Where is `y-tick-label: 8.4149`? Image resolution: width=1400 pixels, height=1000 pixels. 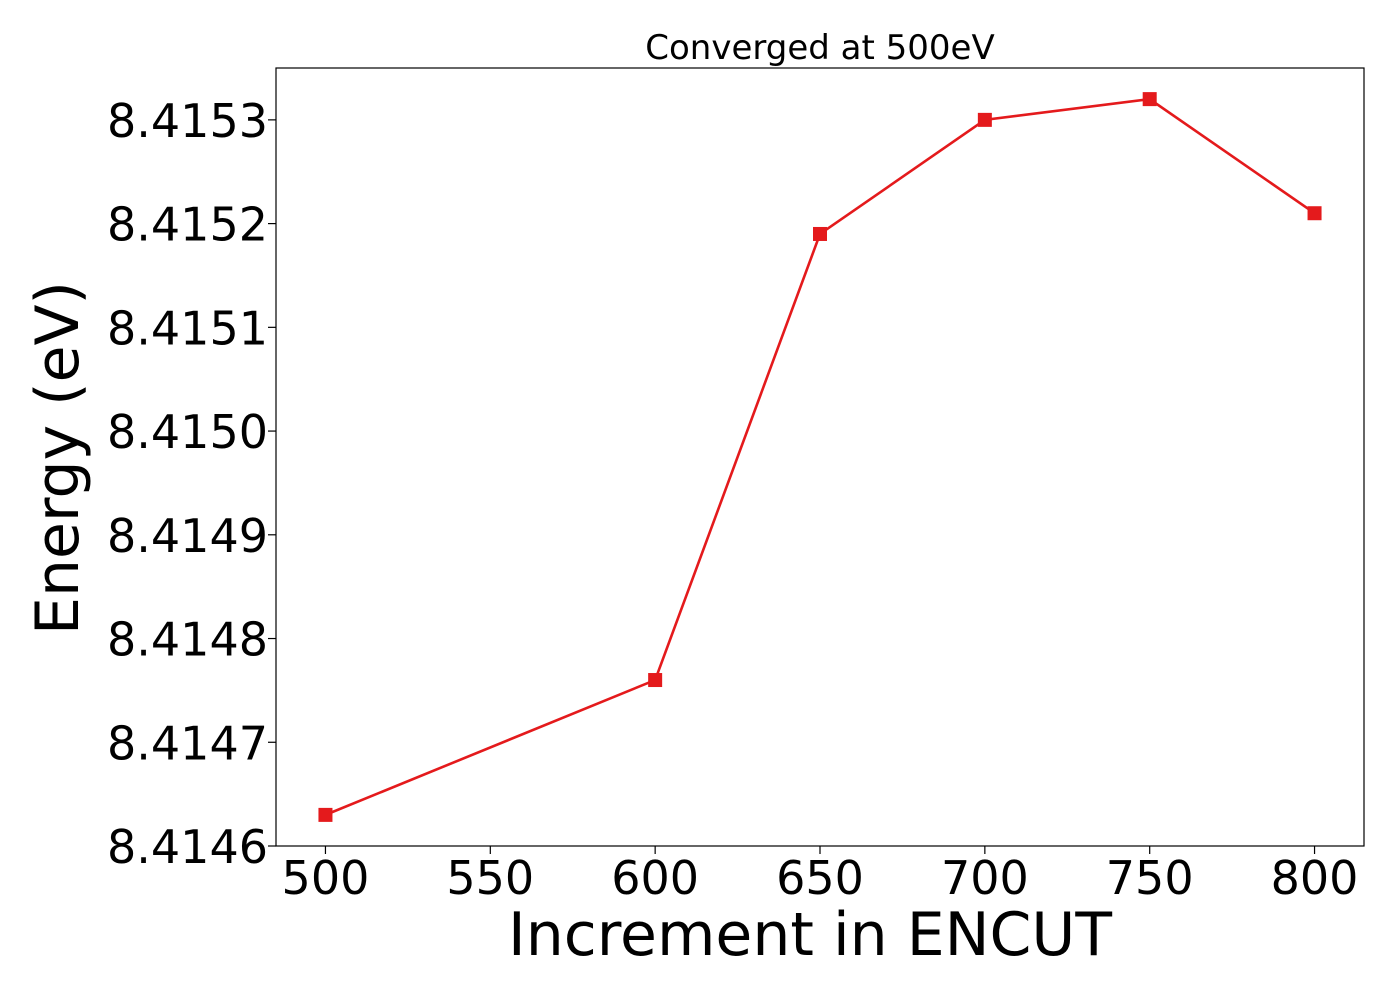
y-tick-label: 8.4149 is located at coordinates (187, 536).